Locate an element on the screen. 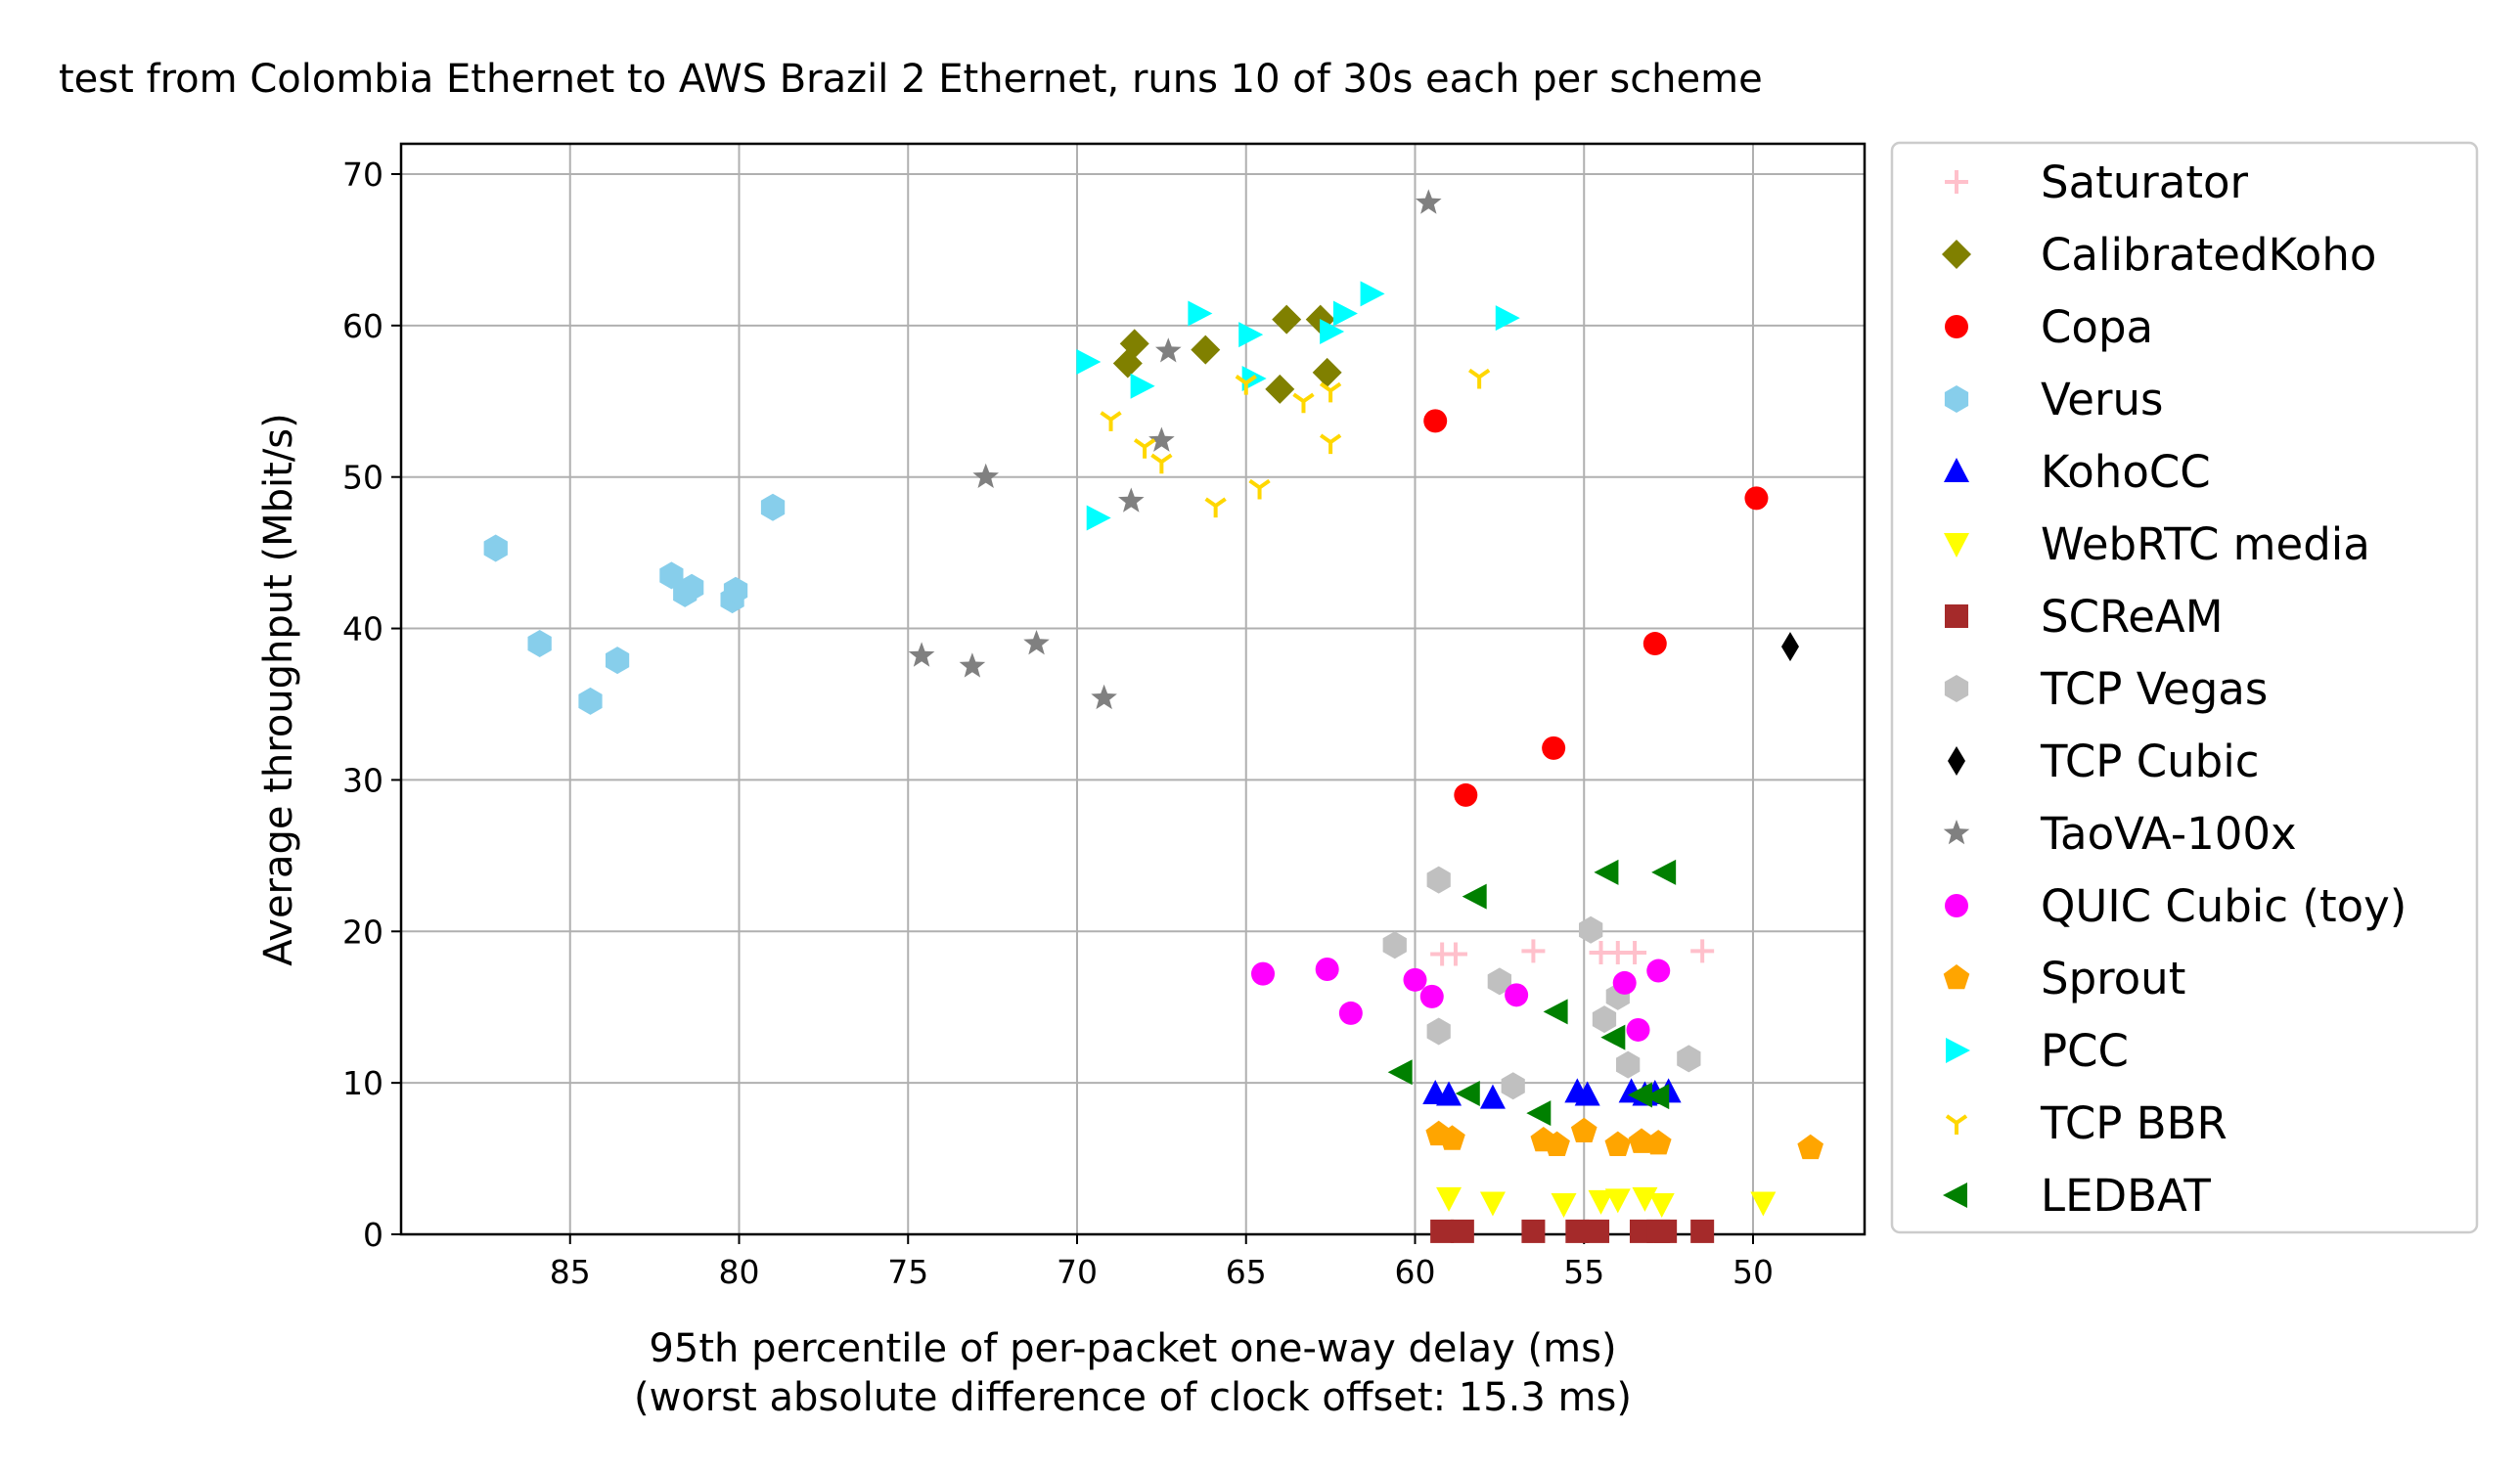 The height and width of the screenshot is (1472, 2520). legend-item-tcp-bbr: TCP BBR is located at coordinates (2086, 1123).